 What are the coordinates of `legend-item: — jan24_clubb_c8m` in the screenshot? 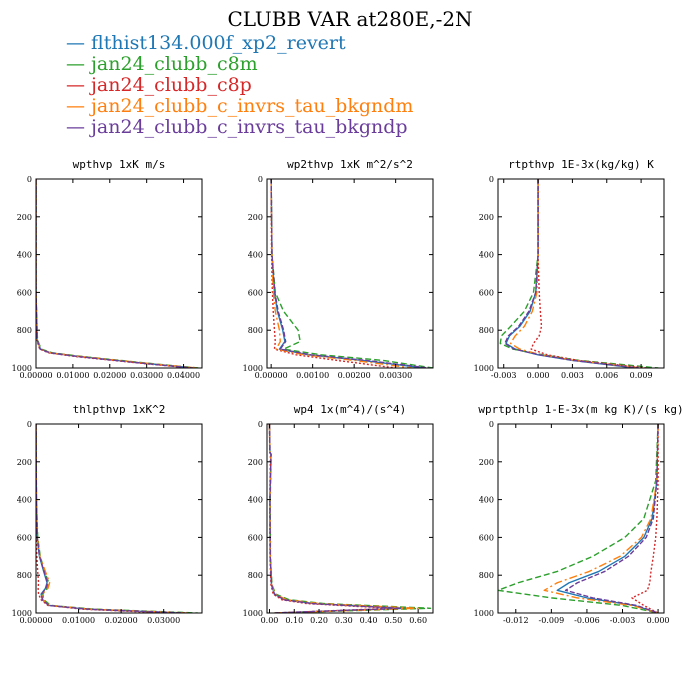 It's located at (162, 64).